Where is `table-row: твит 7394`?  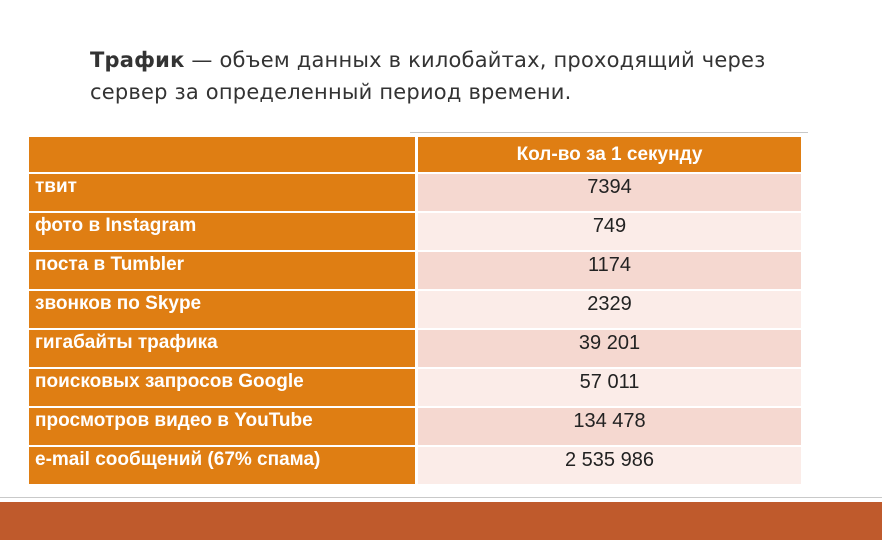 table-row: твит 7394 is located at coordinates (415, 193).